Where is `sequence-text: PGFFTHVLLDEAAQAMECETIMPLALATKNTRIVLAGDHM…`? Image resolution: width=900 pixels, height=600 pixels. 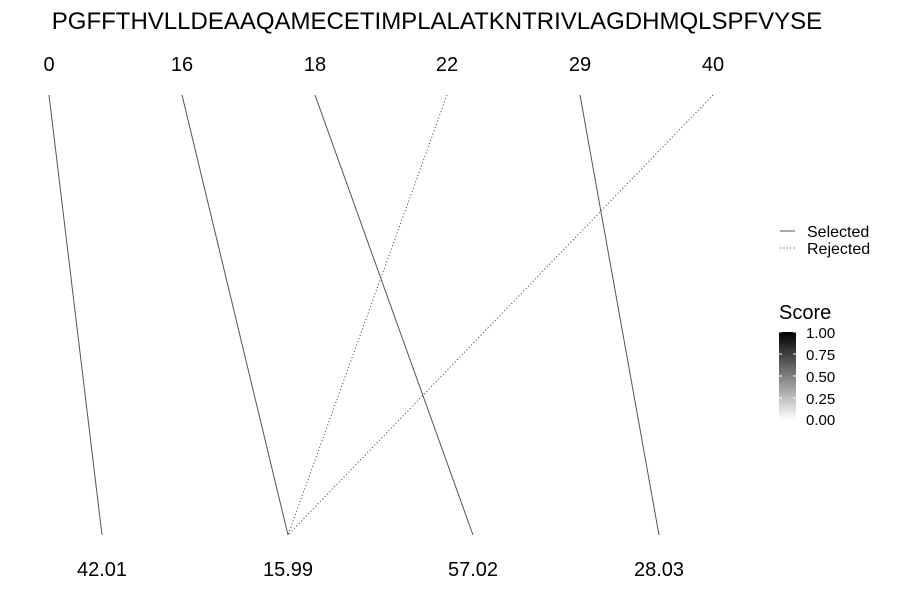 sequence-text: PGFFTHVLLDEAAQAMECETIMPLALATKNTRIVLAGDHM… is located at coordinates (437, 21).